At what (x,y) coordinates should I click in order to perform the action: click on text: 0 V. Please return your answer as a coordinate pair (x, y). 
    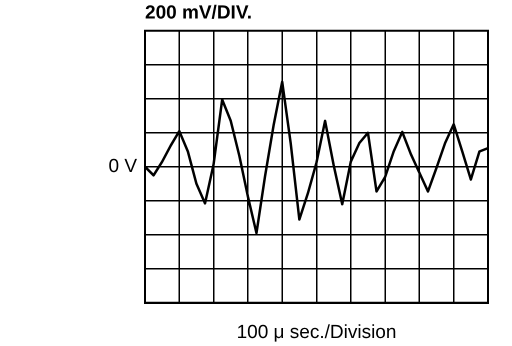
    Looking at the image, I should click on (123, 167).